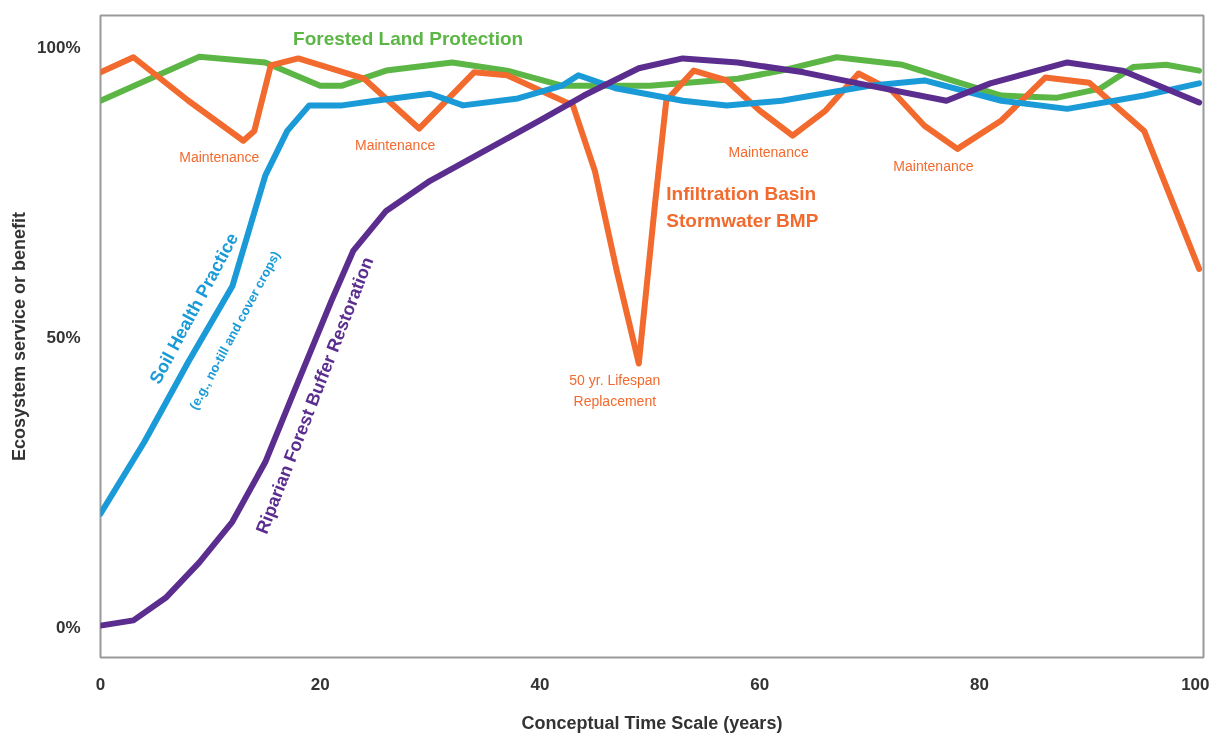 This screenshot has height=737, width=1209. What do you see at coordinates (100, 684) in the screenshot?
I see `x-tick-label: 0` at bounding box center [100, 684].